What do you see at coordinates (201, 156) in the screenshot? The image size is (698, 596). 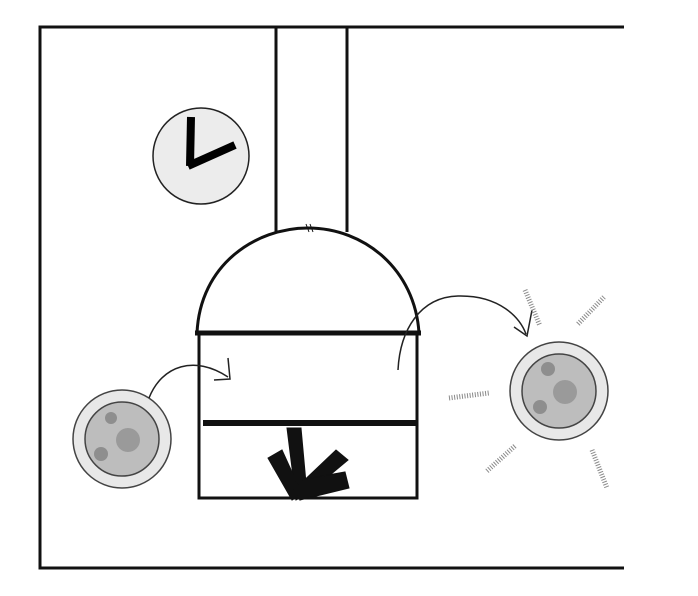 I see `clock-icon` at bounding box center [201, 156].